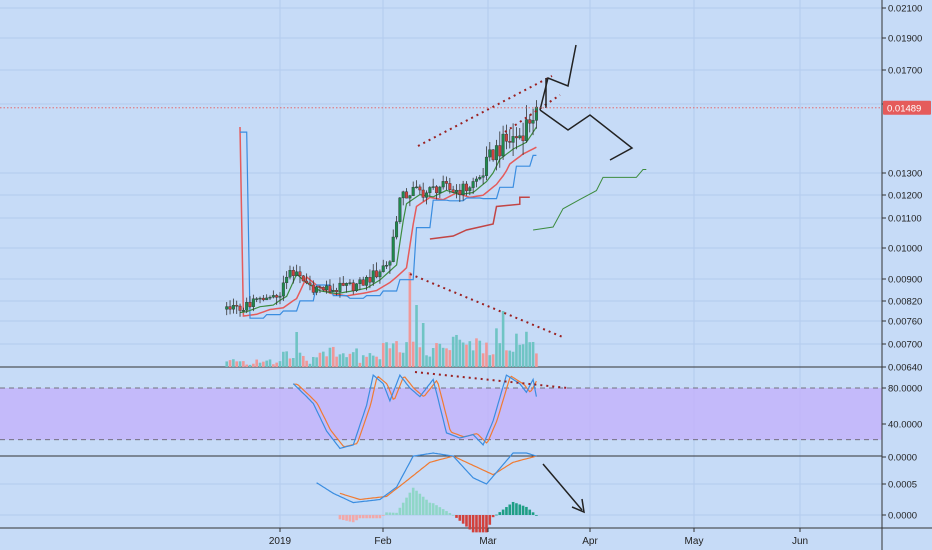 Image resolution: width=932 pixels, height=550 pixels. What do you see at coordinates (485, 111) in the screenshot?
I see `upper-trendline` at bounding box center [485, 111].